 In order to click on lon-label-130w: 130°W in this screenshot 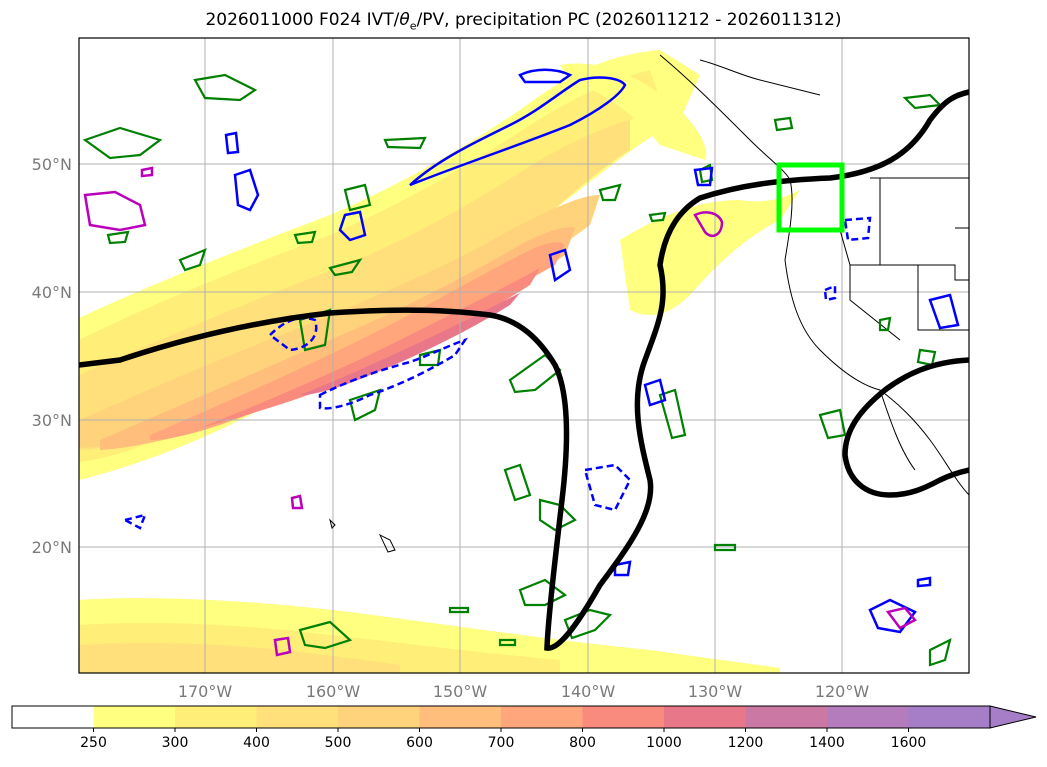, I will do `click(715, 691)`.